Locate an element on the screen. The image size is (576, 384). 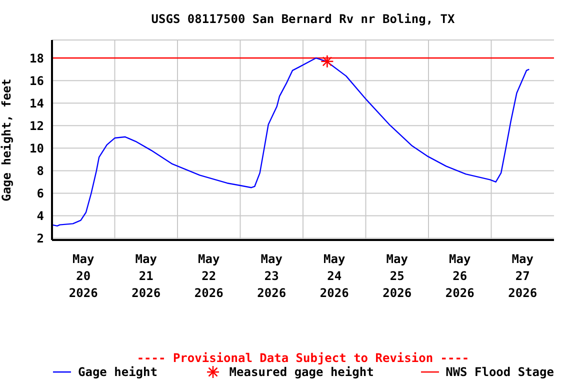
legend-label: NWS Flood Stage is located at coordinates (500, 372).